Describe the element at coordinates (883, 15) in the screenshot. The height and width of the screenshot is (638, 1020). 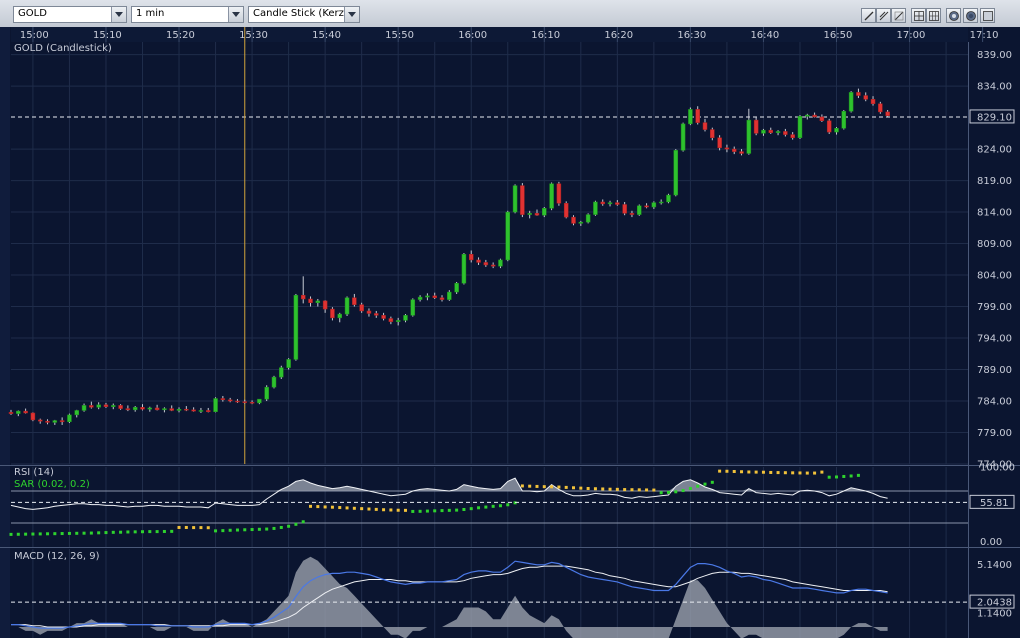
I see `trend-line-button` at that location.